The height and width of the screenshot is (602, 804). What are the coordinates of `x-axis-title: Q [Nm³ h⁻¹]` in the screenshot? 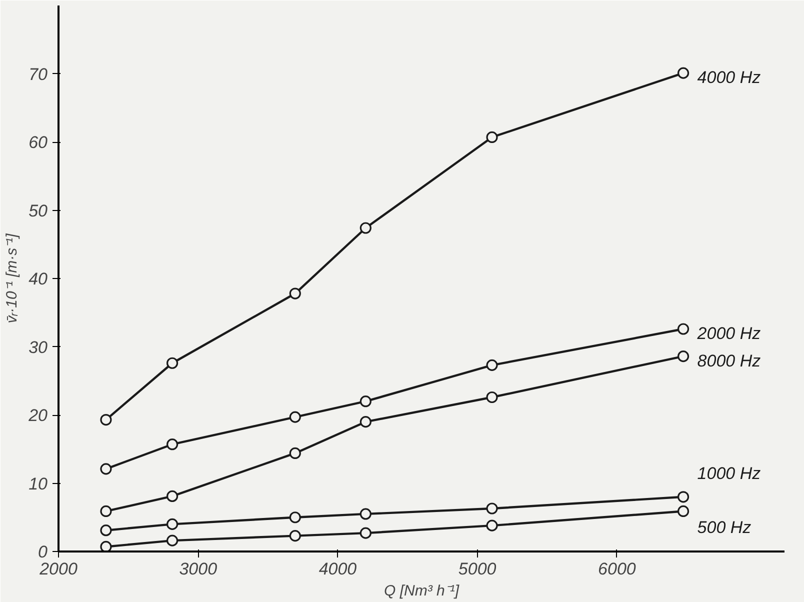 It's located at (422, 591).